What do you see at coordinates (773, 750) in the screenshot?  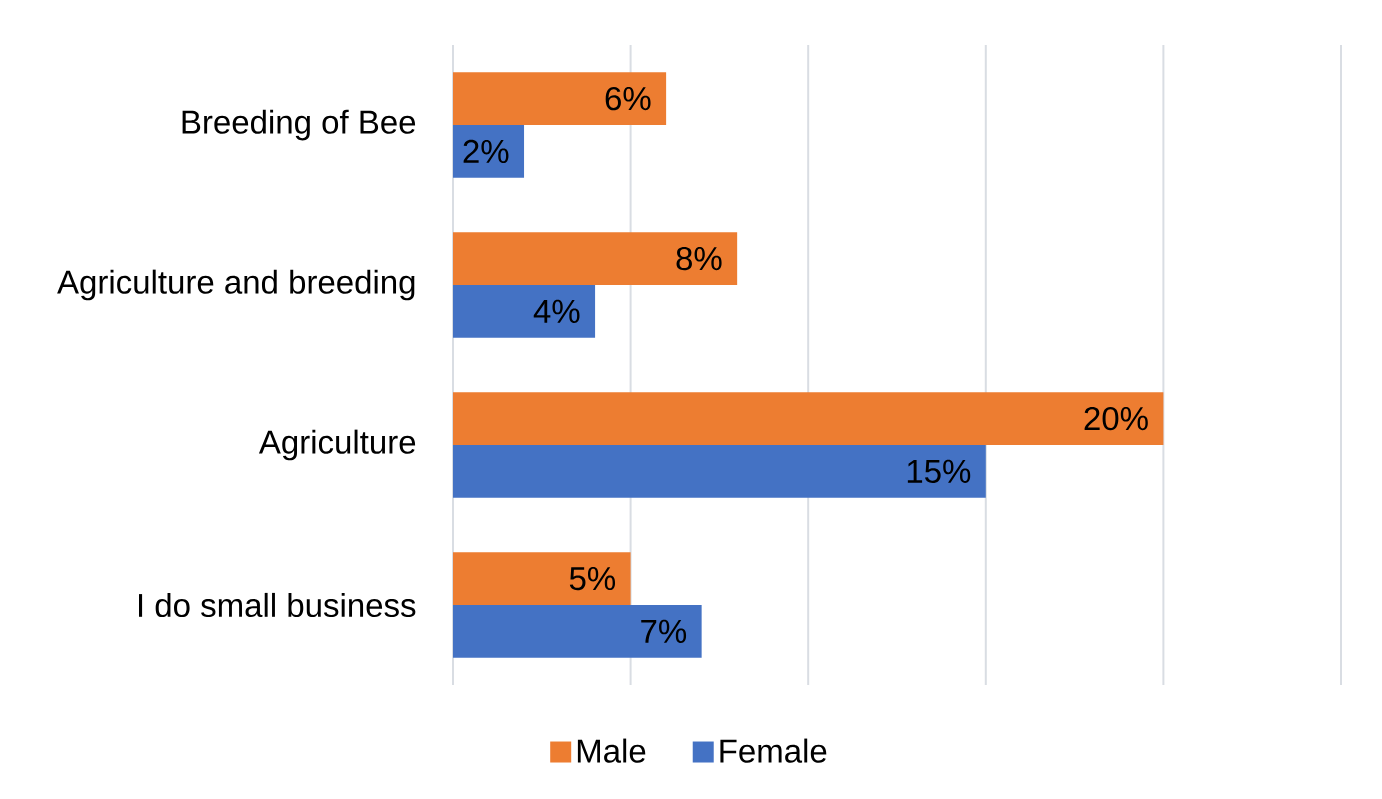 I see `legend-label: Female` at bounding box center [773, 750].